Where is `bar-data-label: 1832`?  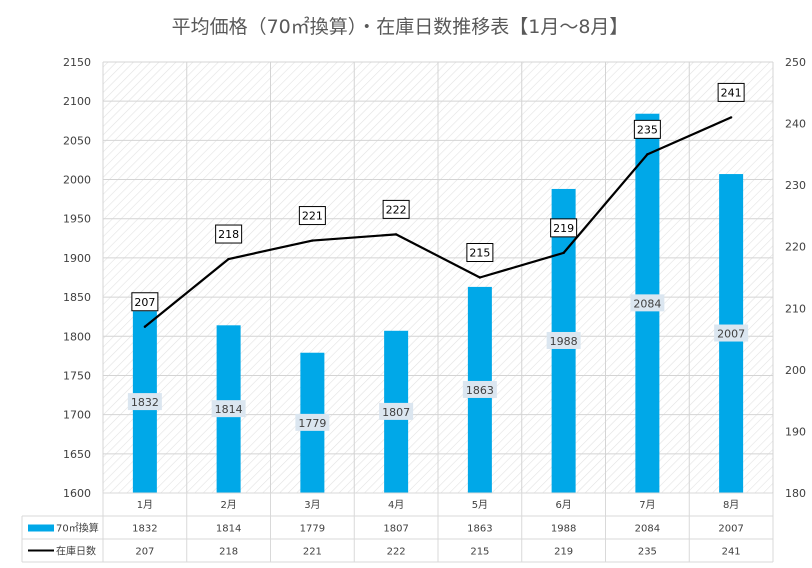 bar-data-label: 1832 is located at coordinates (145, 402).